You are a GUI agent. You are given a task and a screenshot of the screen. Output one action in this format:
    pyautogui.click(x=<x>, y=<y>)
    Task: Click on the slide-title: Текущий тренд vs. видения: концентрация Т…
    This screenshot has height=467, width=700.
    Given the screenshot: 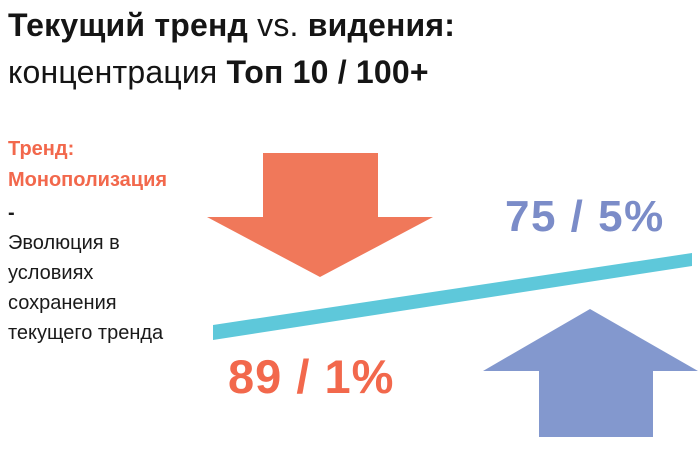 What is the action you would take?
    pyautogui.click(x=231, y=49)
    